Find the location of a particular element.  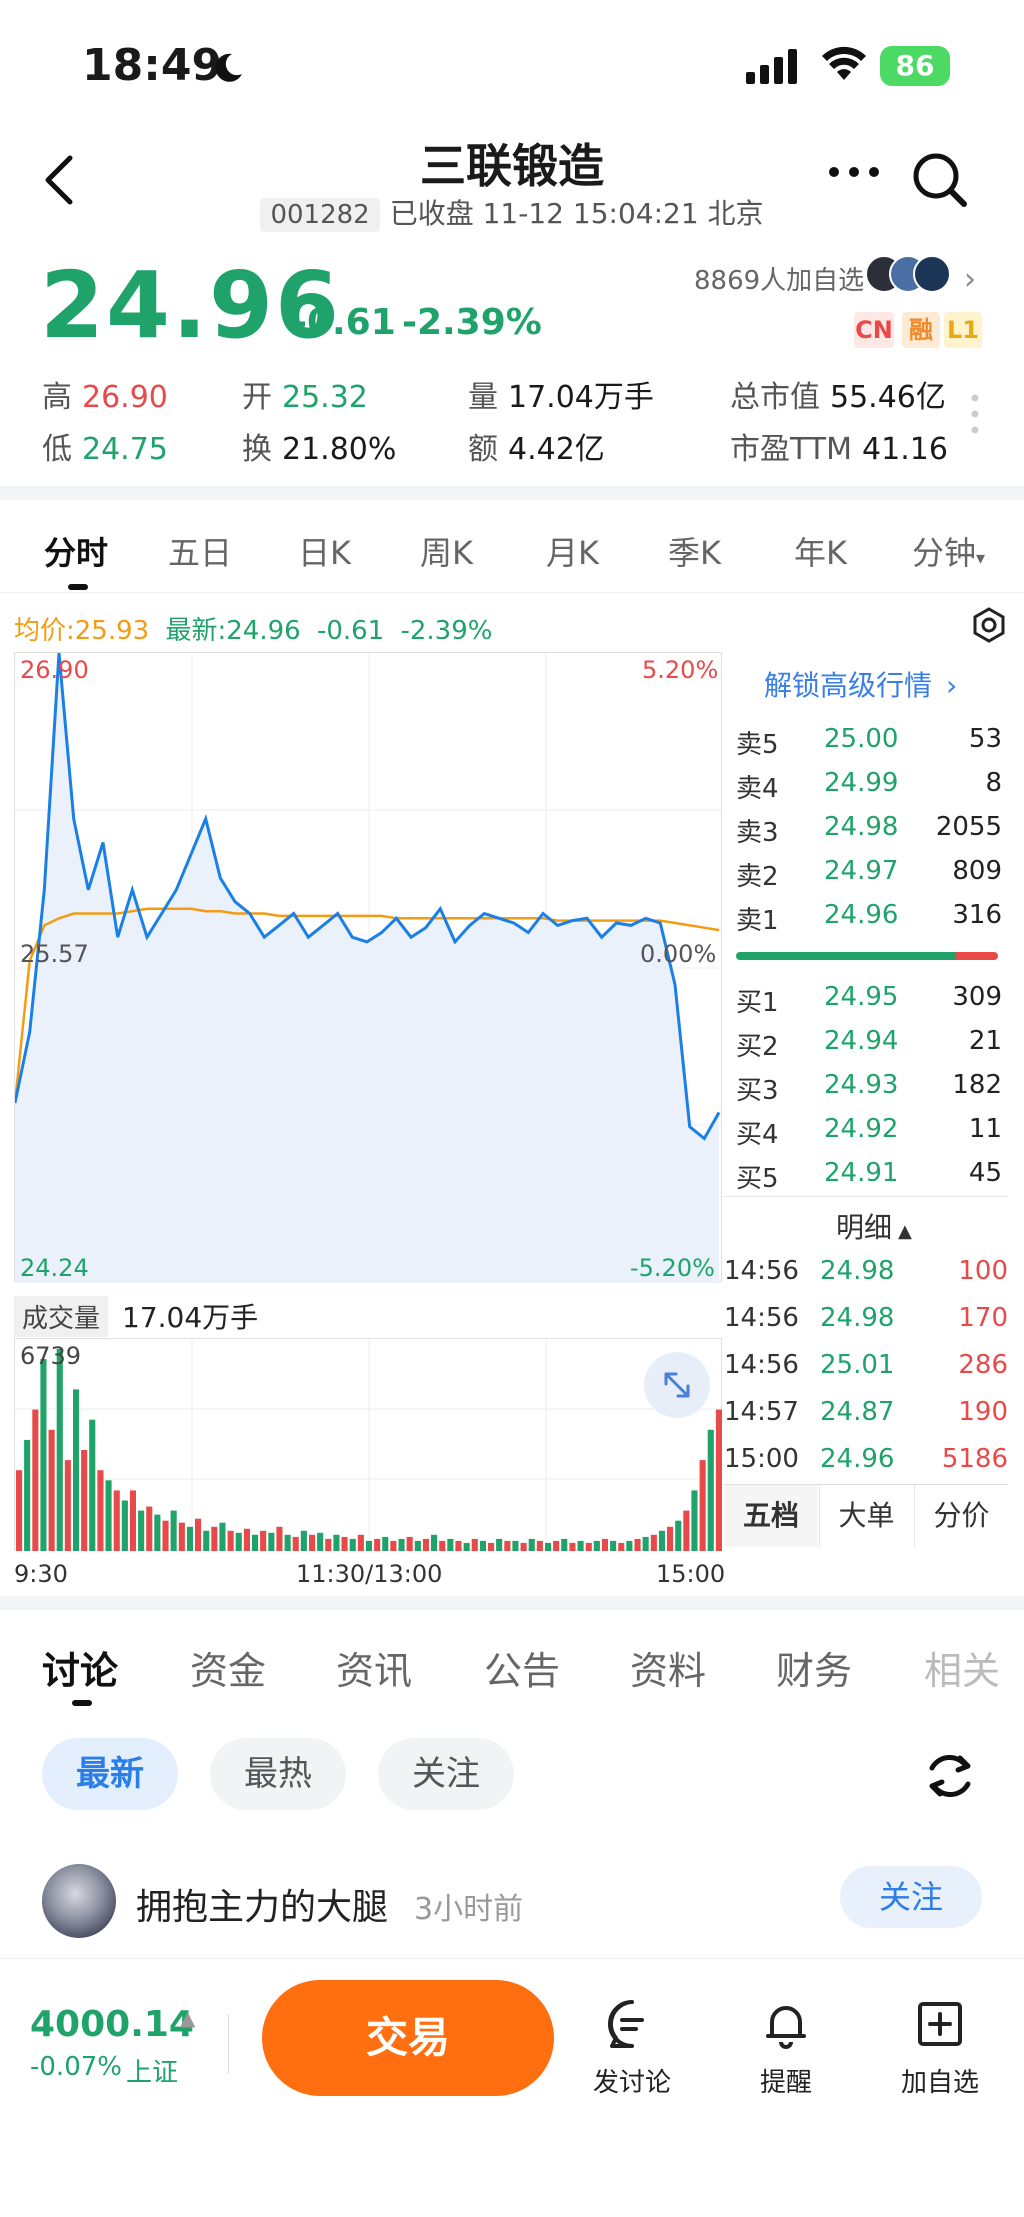

bid-row: 买4 24.92 11 is located at coordinates (869, 1132).